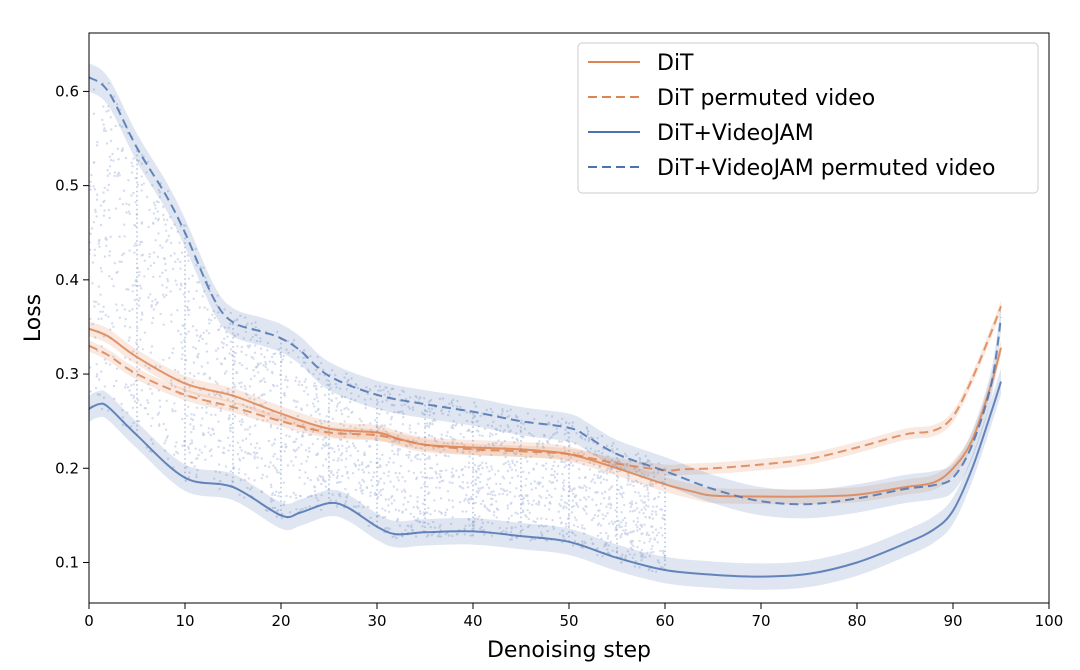  Describe the element at coordinates (376, 621) in the screenshot. I see `x-tick-label: 30` at that location.